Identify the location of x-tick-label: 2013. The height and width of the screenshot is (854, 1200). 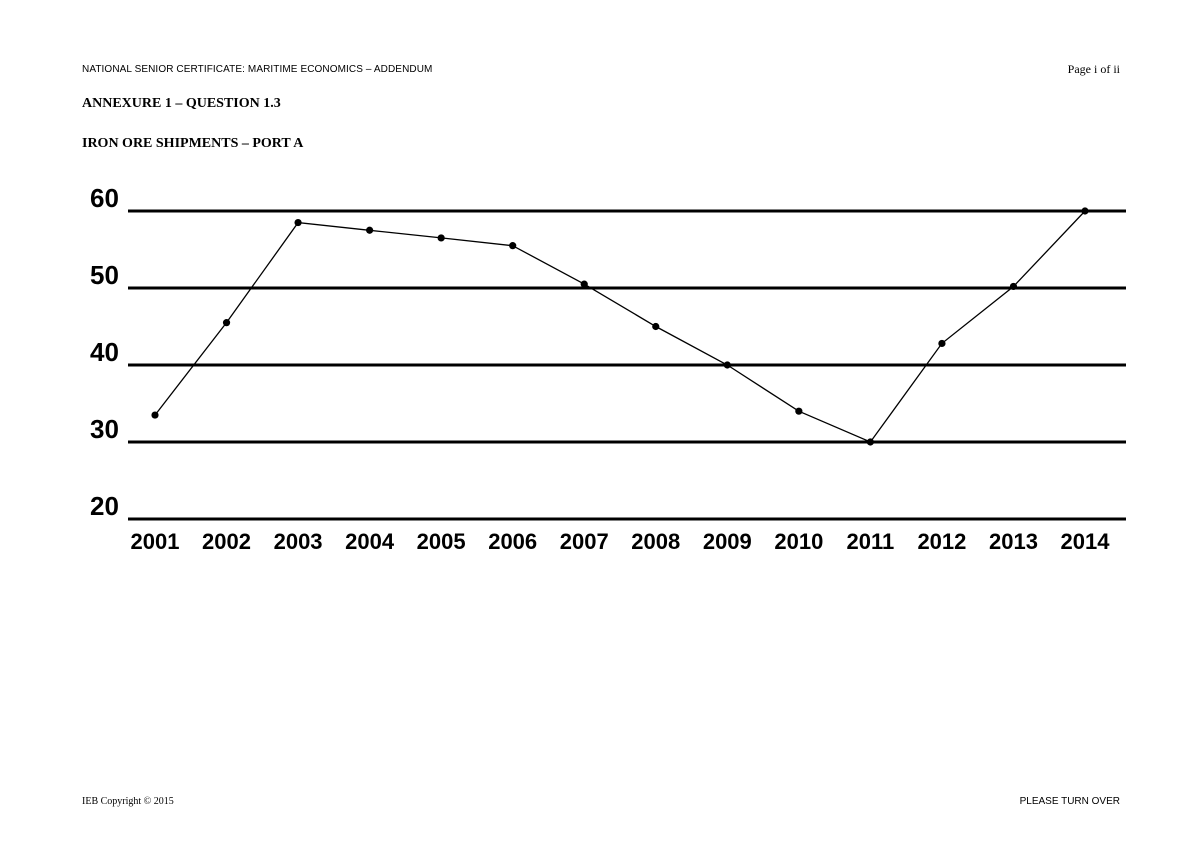
(1013, 541).